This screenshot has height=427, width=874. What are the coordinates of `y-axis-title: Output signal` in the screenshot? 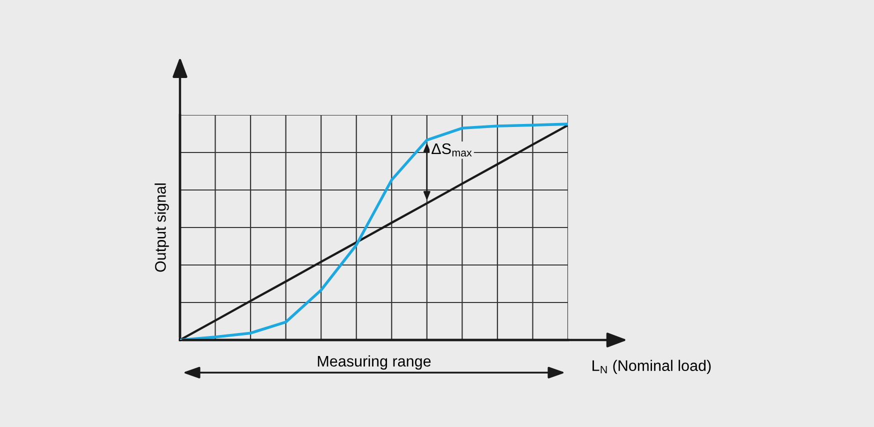 It's located at (161, 228).